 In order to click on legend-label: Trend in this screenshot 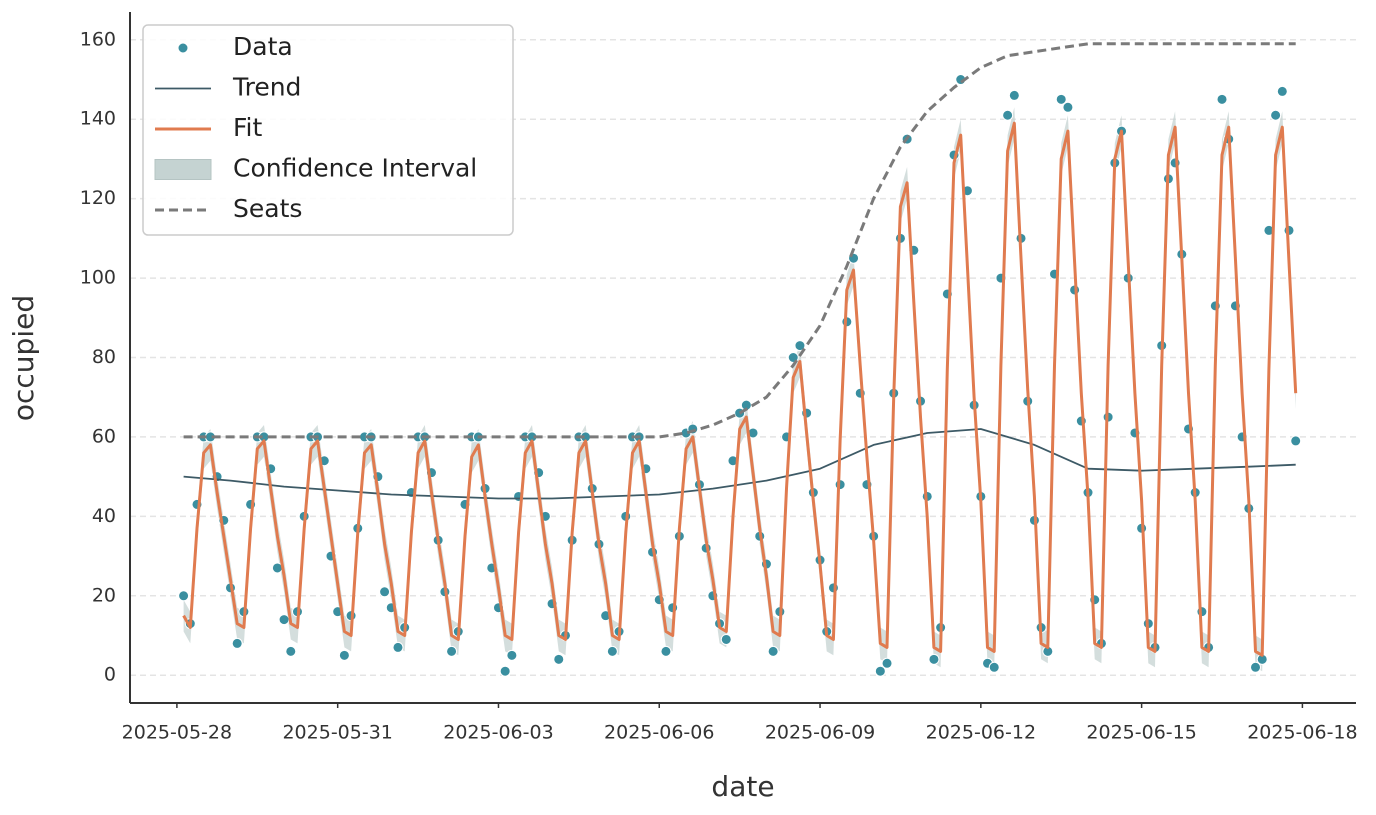, I will do `click(266, 87)`.